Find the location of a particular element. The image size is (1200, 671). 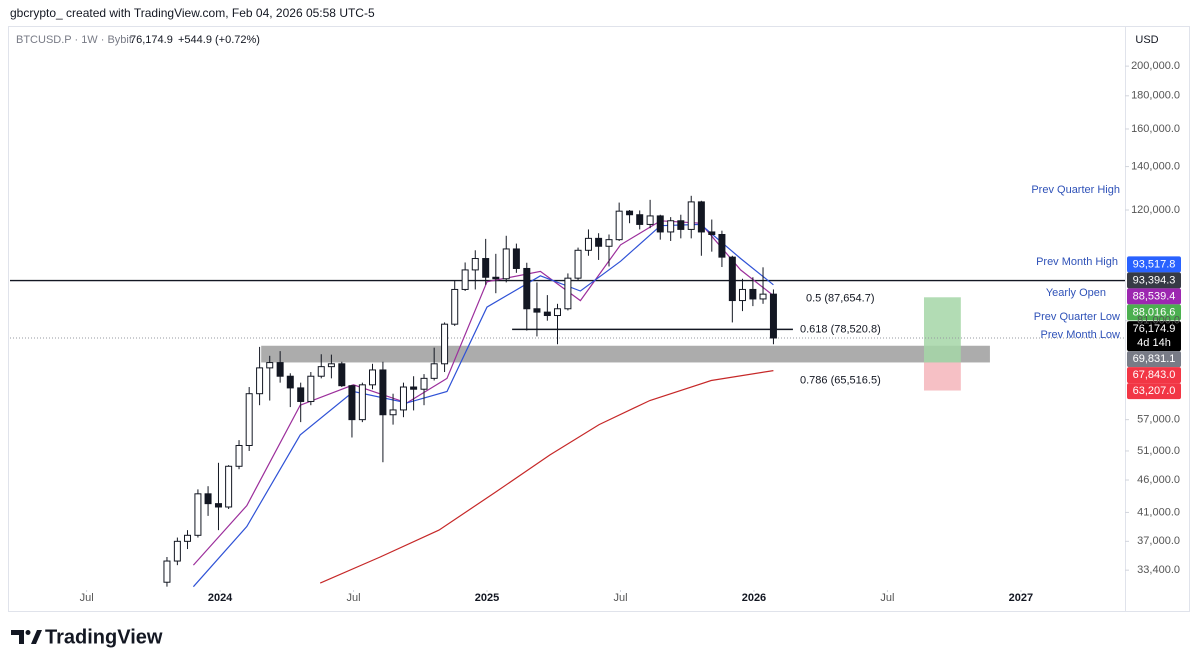

price-label-text: 69,831.1 is located at coordinates (1154, 359).